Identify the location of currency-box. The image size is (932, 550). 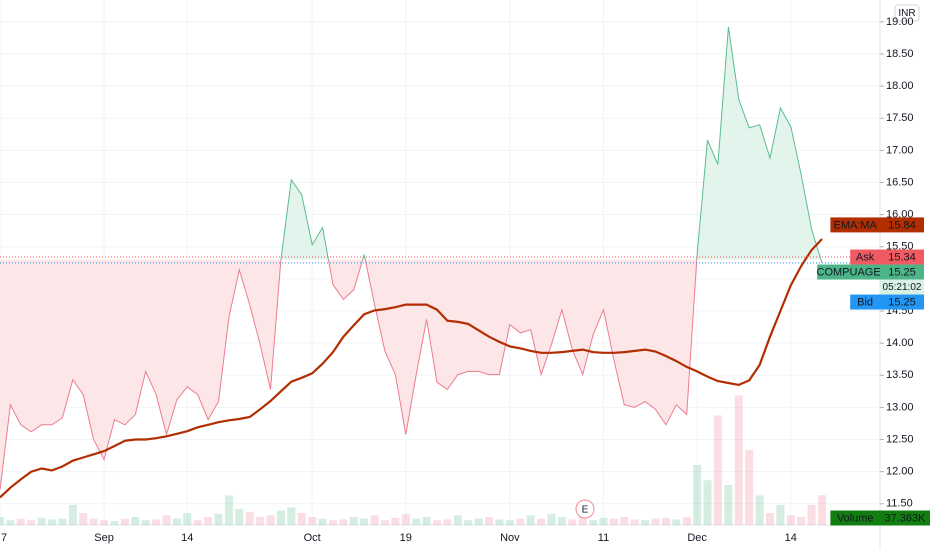
(907, 13).